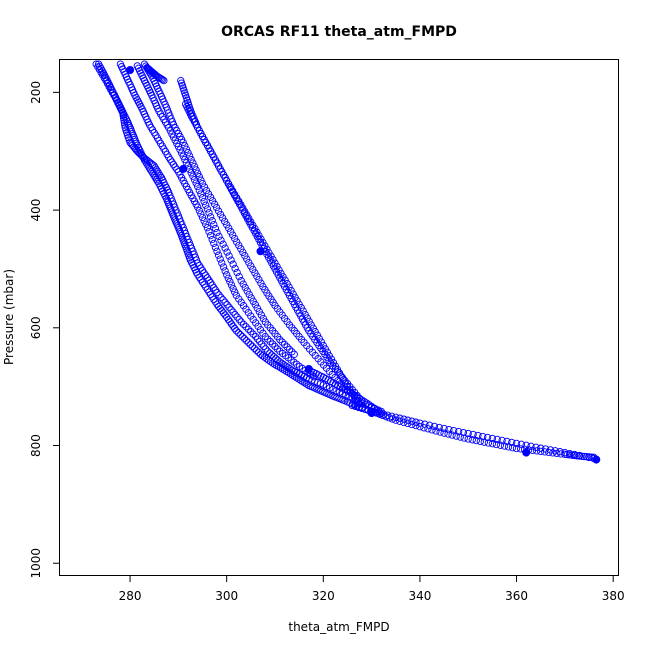 The image size is (650, 650). Describe the element at coordinates (516, 596) in the screenshot. I see `x-tick-label: 360` at that location.